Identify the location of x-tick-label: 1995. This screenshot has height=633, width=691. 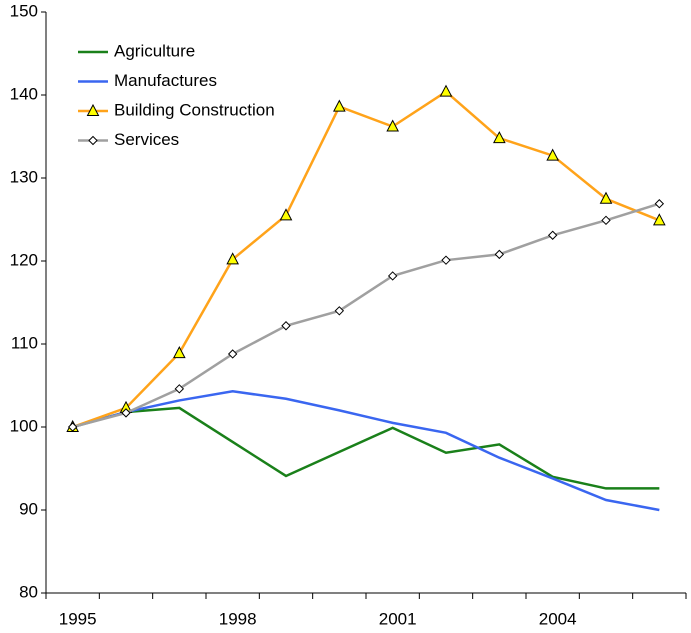
(78, 618).